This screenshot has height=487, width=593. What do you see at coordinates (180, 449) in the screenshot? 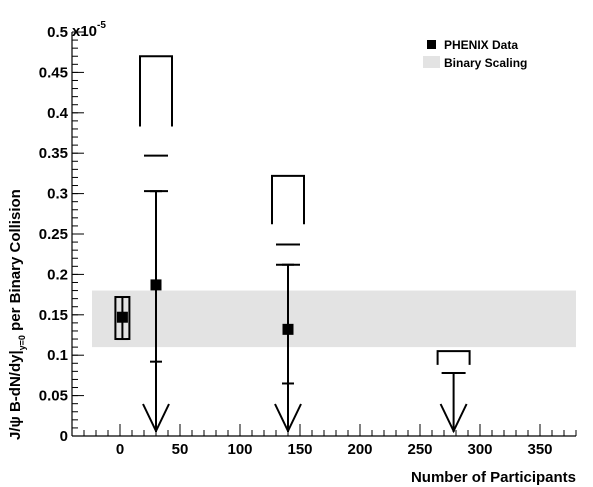
I see `x-tick-label: 50` at bounding box center [180, 449].